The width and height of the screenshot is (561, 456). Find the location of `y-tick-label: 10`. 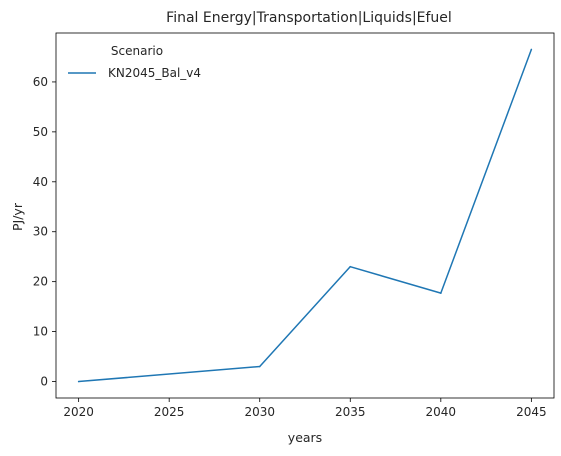

y-tick-label: 10 is located at coordinates (40, 332).